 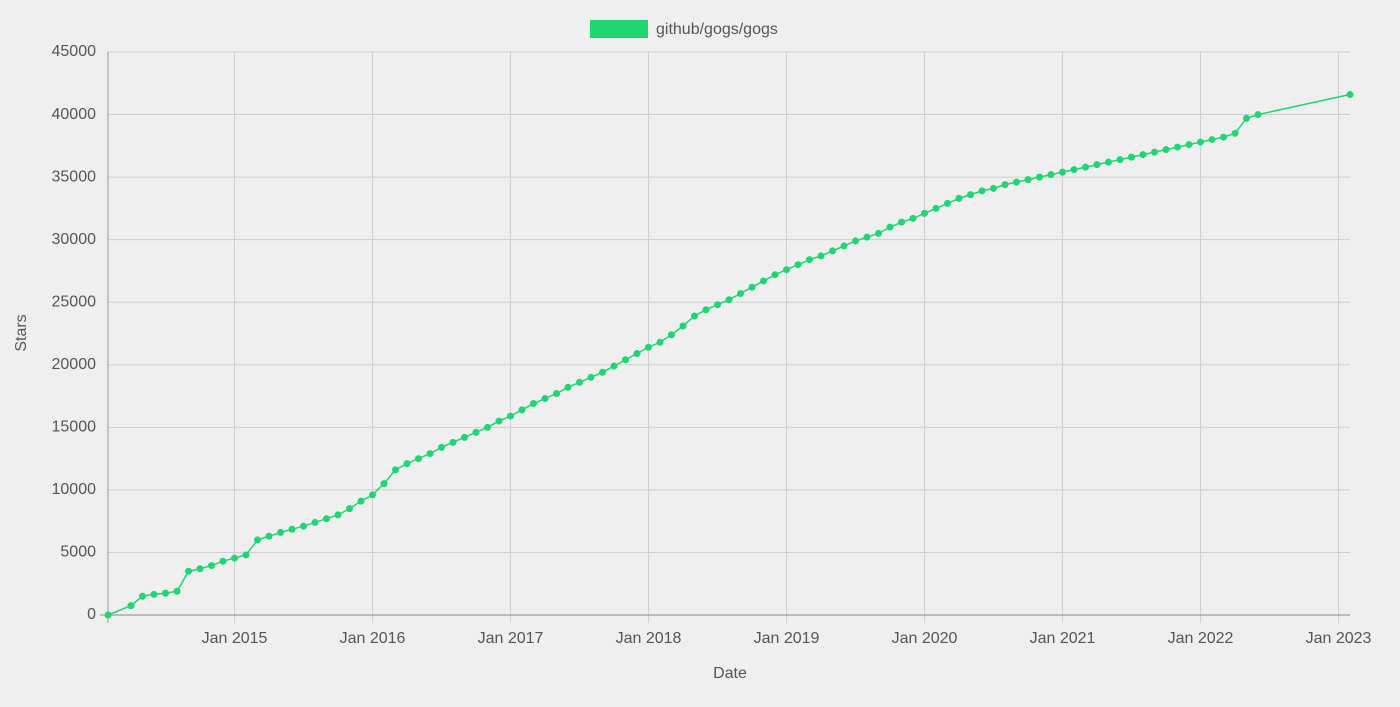 What do you see at coordinates (74, 239) in the screenshot?
I see `y-tick-label: 30000` at bounding box center [74, 239].